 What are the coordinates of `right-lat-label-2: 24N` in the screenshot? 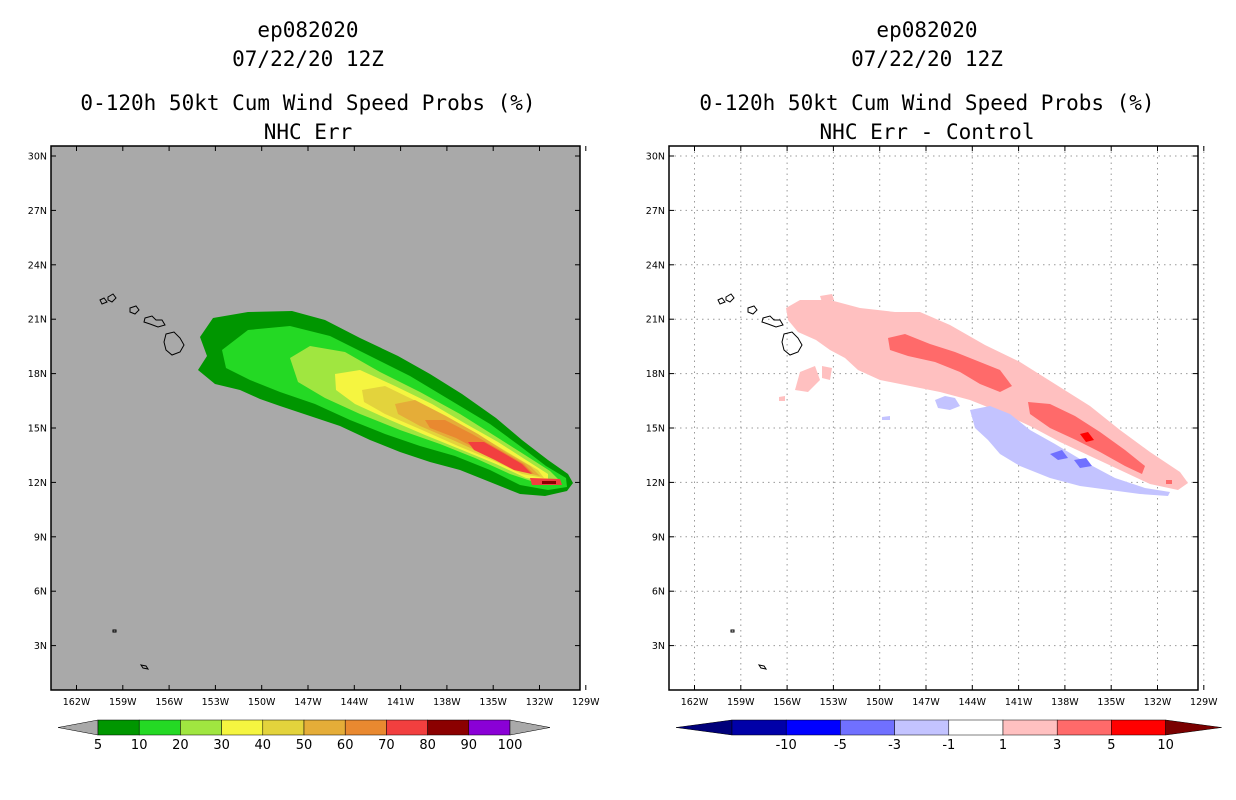 It's located at (655, 265).